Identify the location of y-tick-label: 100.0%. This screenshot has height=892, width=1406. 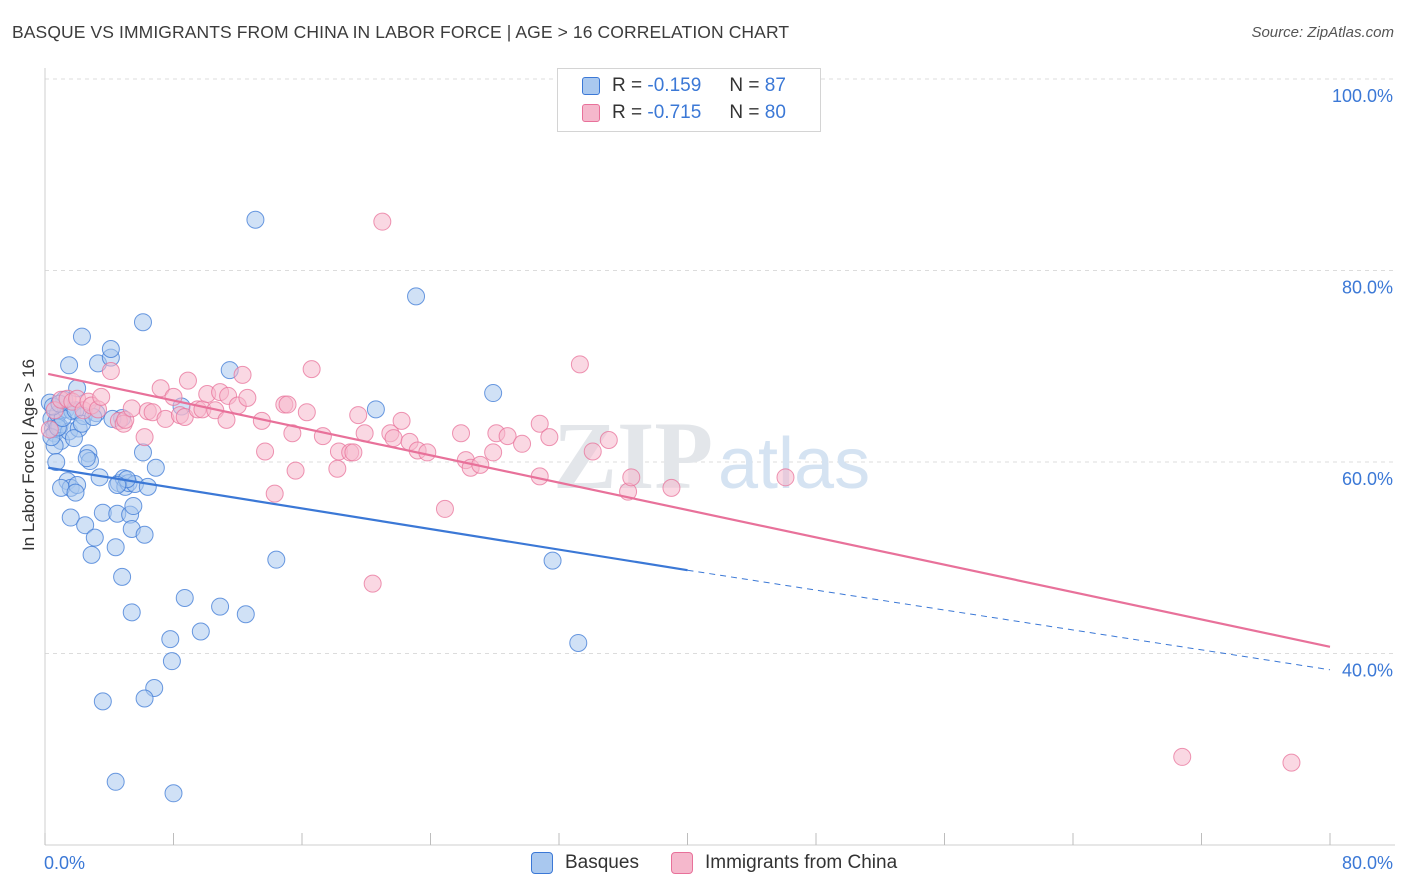
(1362, 96).